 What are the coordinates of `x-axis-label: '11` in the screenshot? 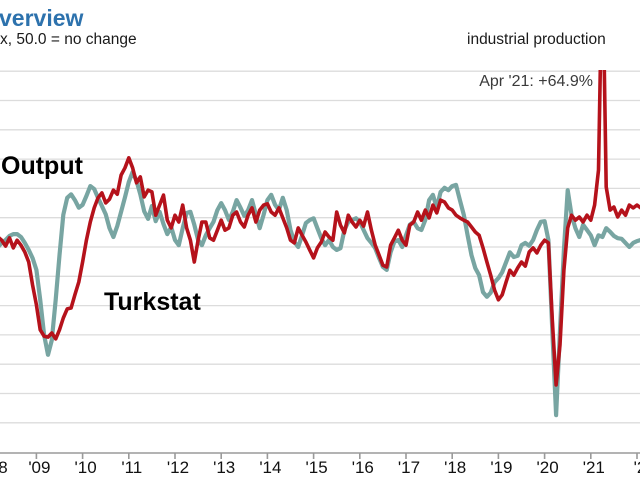 It's located at (132, 467).